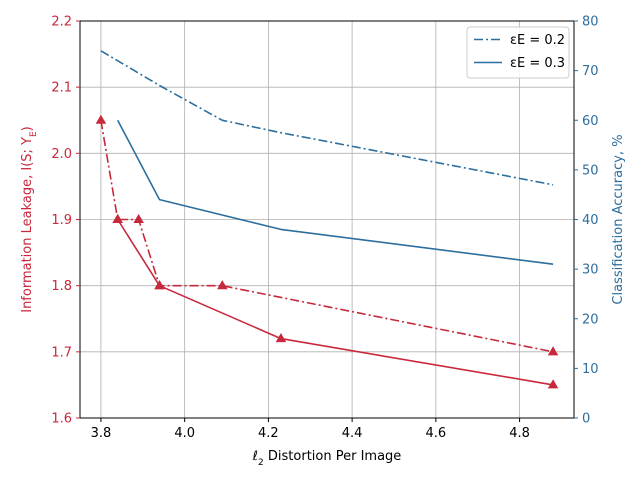  What do you see at coordinates (618, 219) in the screenshot?
I see `y-right-axis-title: Classification Accuracy, %` at bounding box center [618, 219].